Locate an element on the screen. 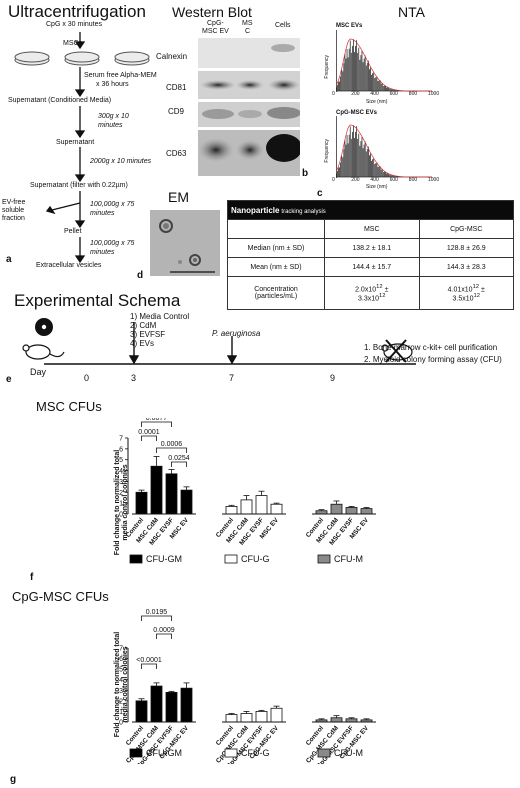 This screenshot has width=520, height=788. table-row-median: Median (nm ± SD) is located at coordinates (276, 248).